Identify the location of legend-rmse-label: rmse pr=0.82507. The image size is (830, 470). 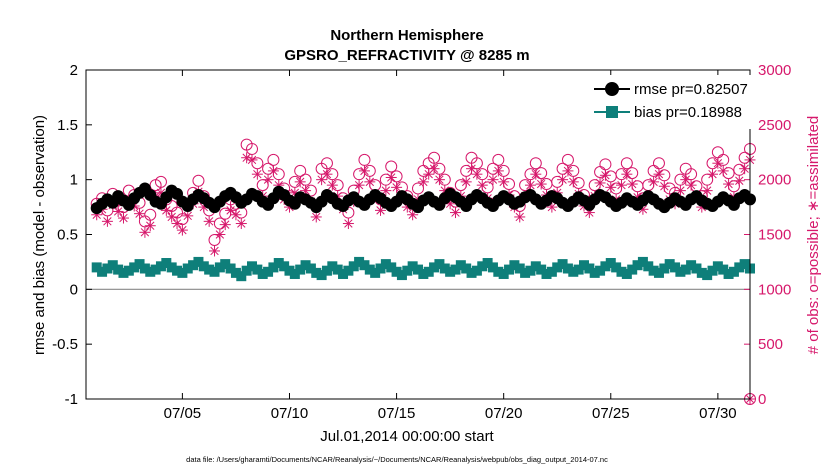
(691, 89).